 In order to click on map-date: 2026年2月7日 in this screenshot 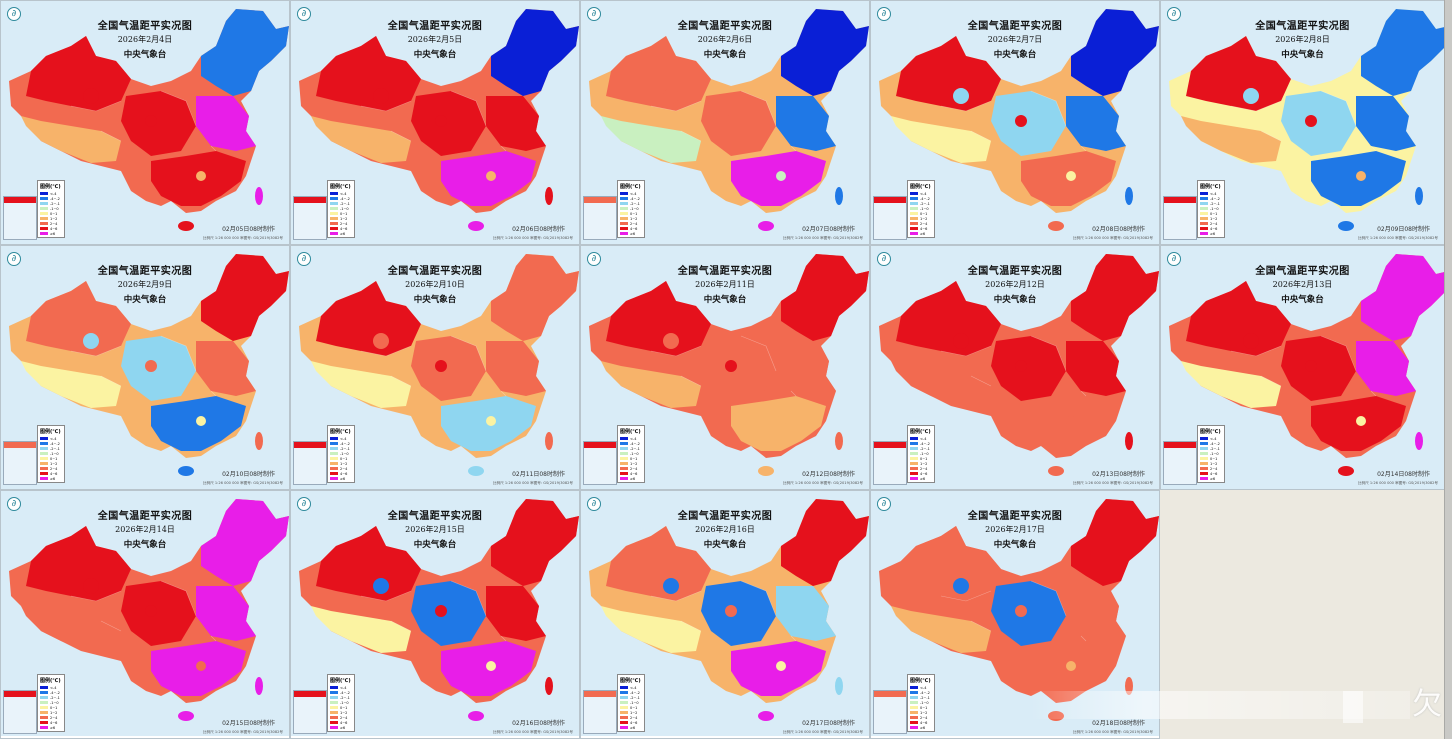, I will do `click(1015, 39)`.